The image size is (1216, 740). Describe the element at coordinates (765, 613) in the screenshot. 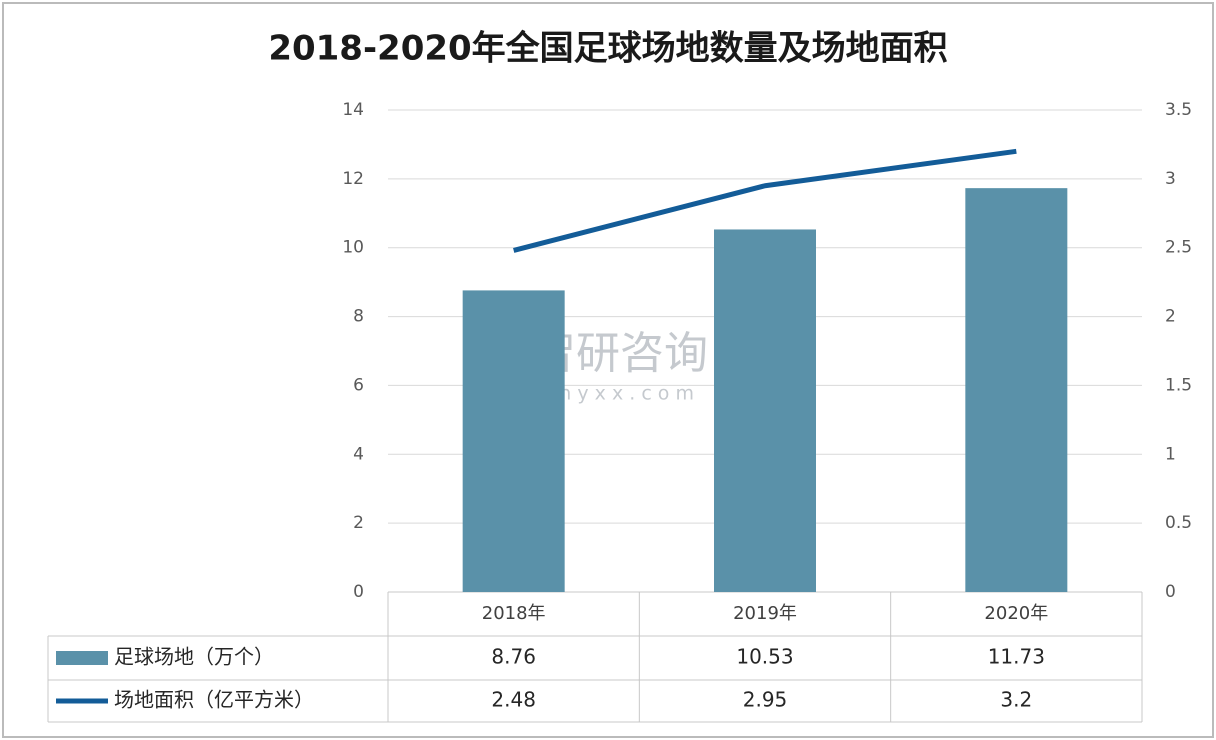

I see `x-tick-label: 2019年` at that location.